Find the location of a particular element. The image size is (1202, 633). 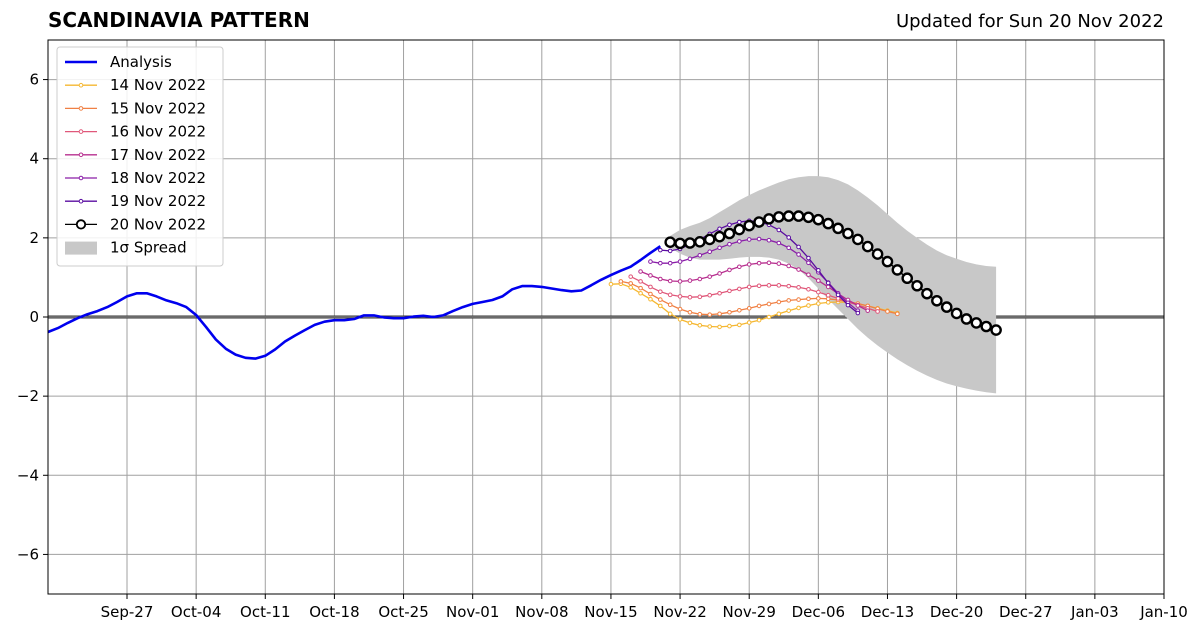

legend-label: 16 Nov 2022 is located at coordinates (158, 132).